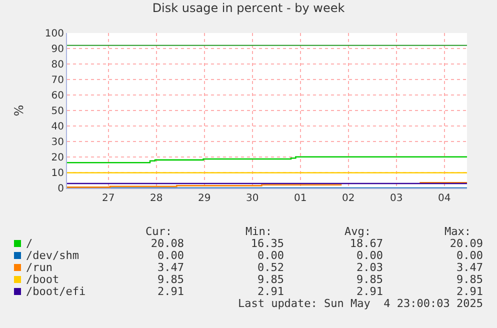  Describe the element at coordinates (267, 243) in the screenshot. I see `text: 16.35` at that location.